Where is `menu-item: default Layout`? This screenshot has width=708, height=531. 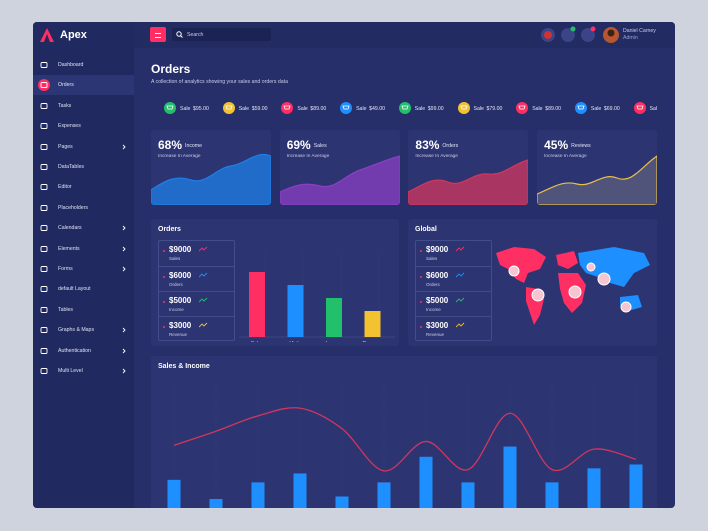 menu-item: default Layout is located at coordinates (83, 289).